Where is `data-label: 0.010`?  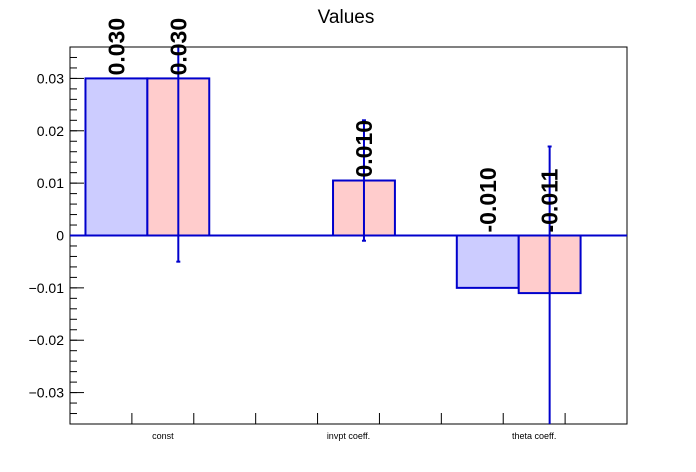
data-label: 0.010 is located at coordinates (364, 149).